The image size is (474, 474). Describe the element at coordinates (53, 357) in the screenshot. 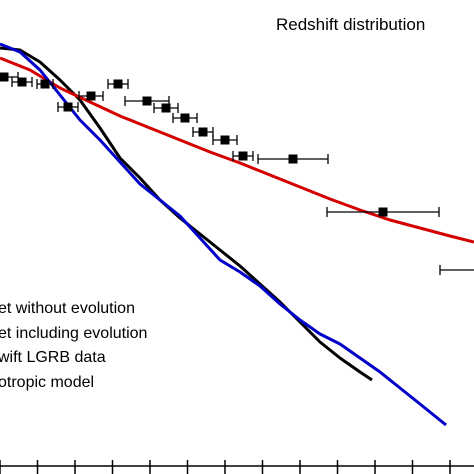

I see `legend-label-lgrb-data: wift LGRB data` at that location.